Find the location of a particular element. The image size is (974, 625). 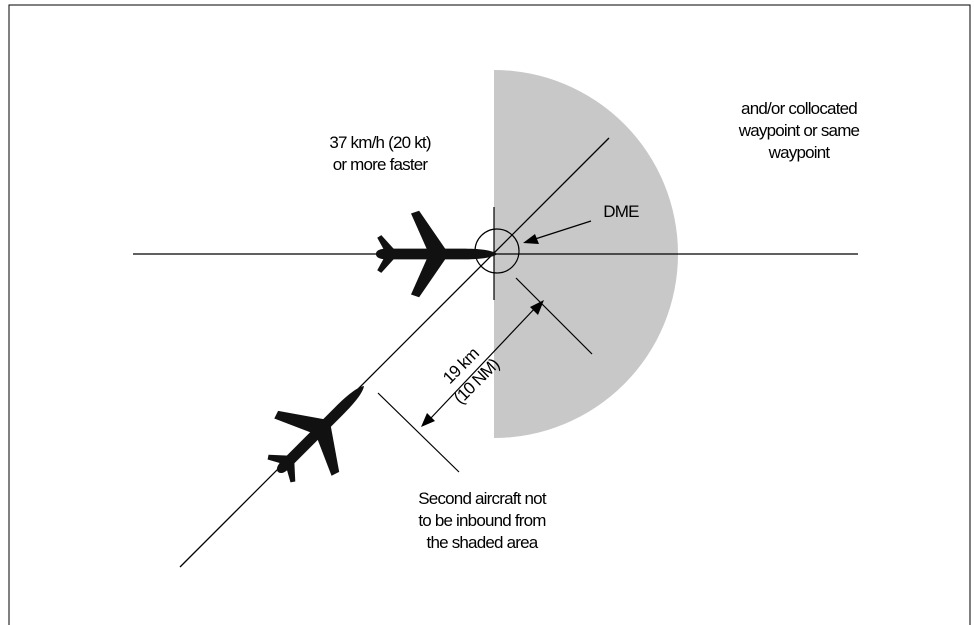

speed-label-line1: 37 km/h (20 kt) is located at coordinates (380, 142).